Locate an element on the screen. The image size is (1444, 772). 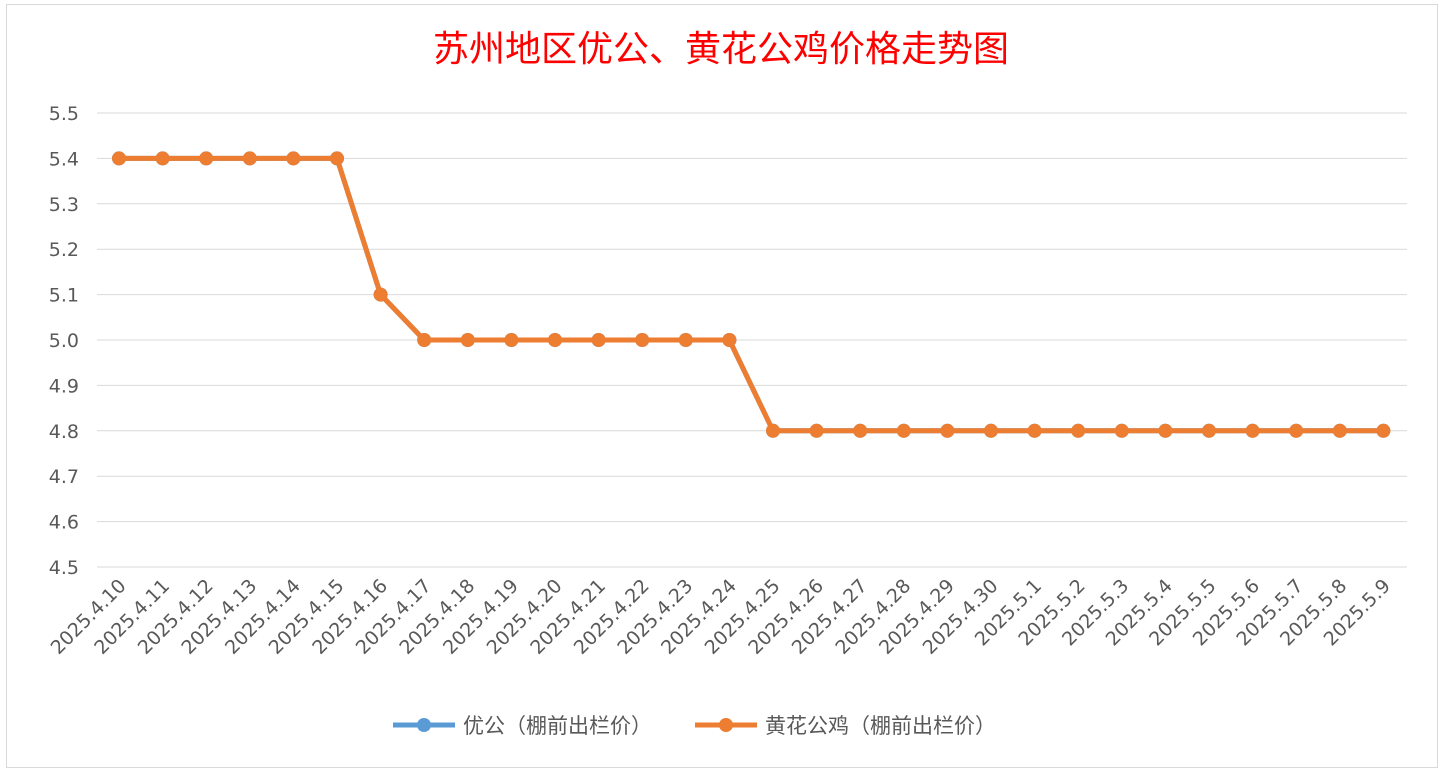
legend-item: 优公（棚前出栏价） is located at coordinates (522, 726).